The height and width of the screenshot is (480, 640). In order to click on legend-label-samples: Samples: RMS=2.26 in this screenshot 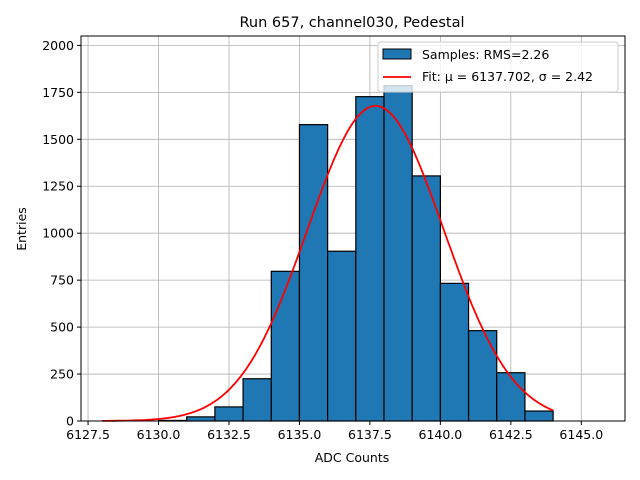, I will do `click(485, 54)`.